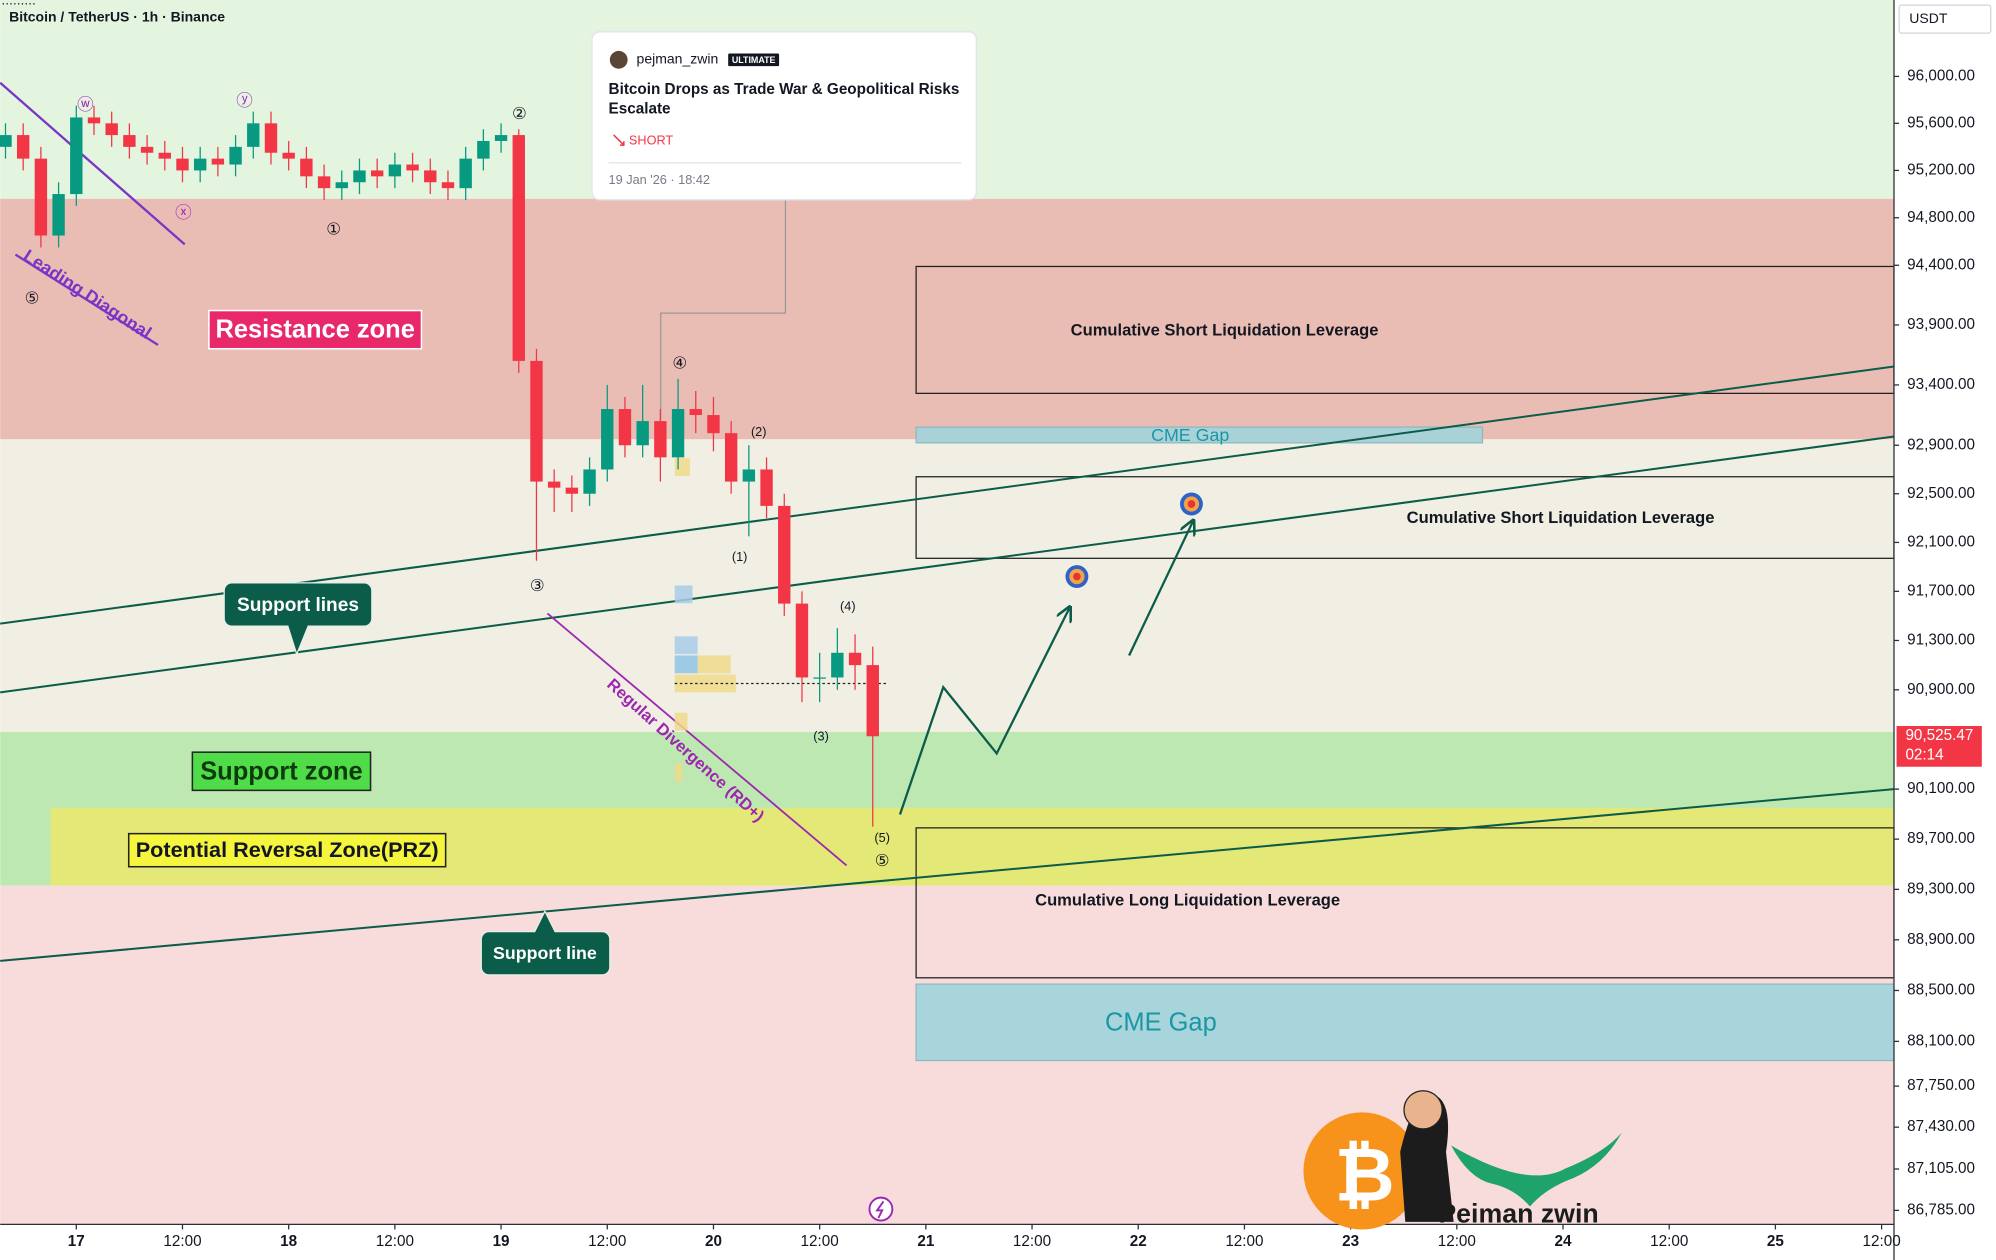 The image size is (1996, 1260). I want to click on y-tick-label: 87,430.00, so click(1941, 1126).